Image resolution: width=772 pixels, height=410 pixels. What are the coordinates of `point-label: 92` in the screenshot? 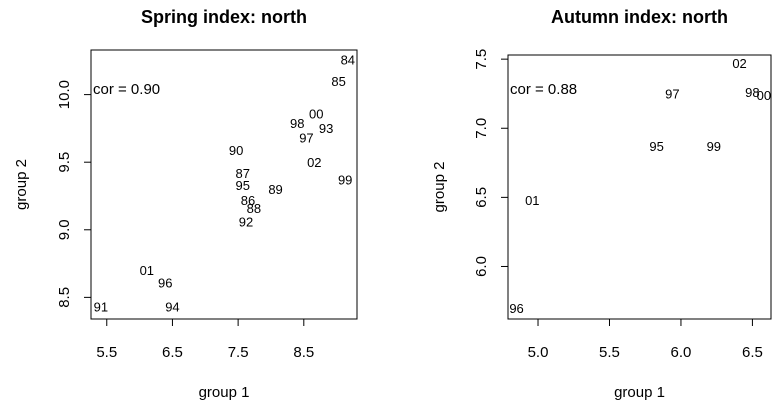 It's located at (246, 221).